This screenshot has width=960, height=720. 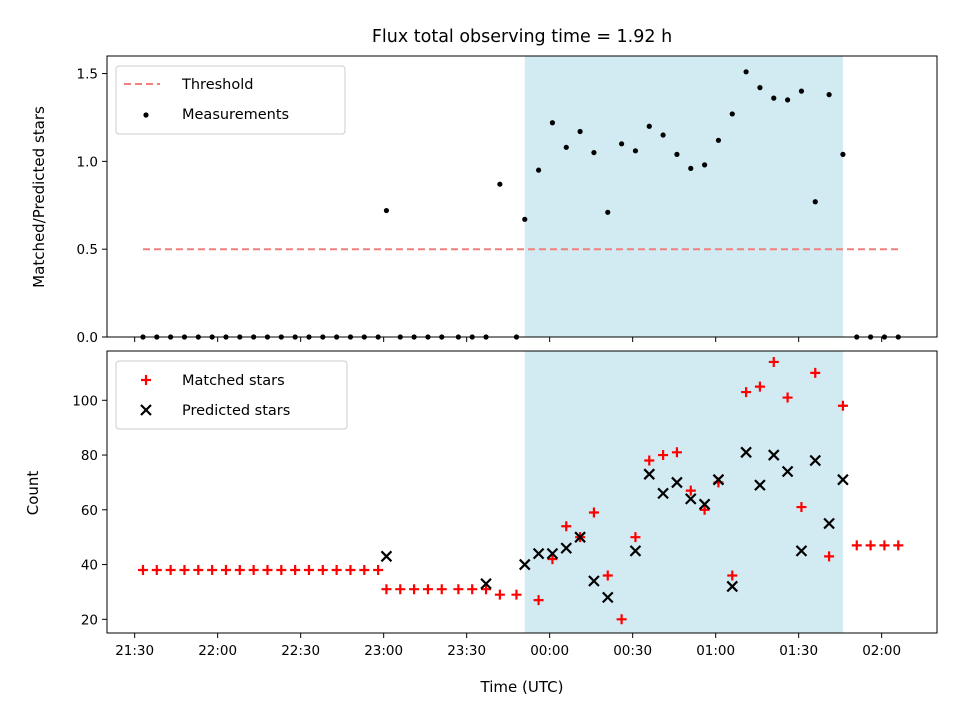 I want to click on x-tick-label: 02:00, so click(x=881, y=651).